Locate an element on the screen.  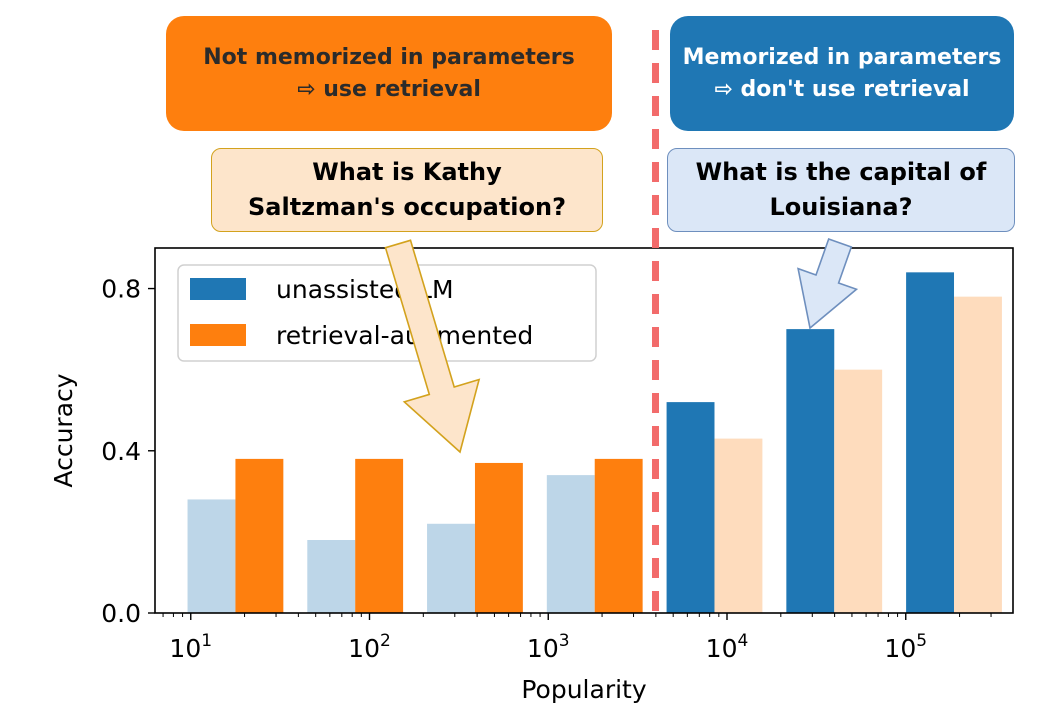
y-tick-label: 0.0 is located at coordinates (121, 613).